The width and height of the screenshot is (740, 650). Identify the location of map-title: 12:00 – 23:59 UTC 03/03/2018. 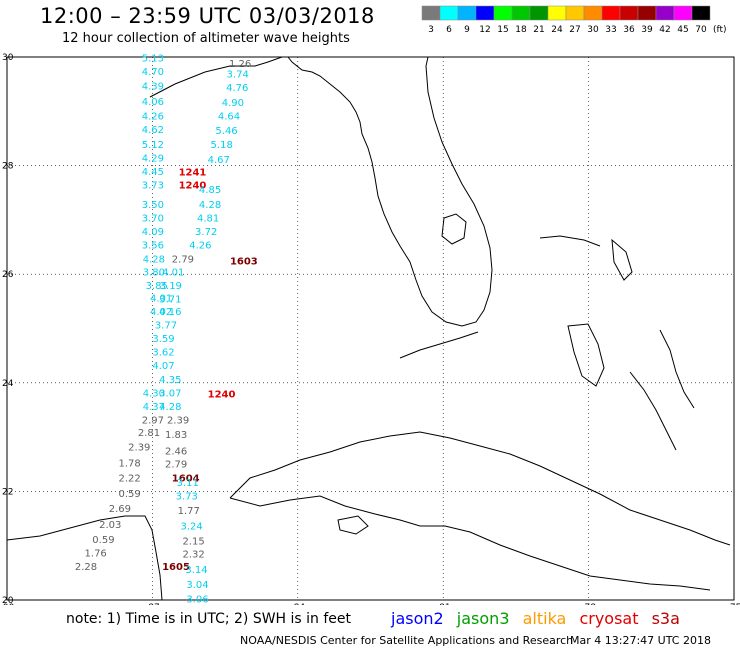
(207, 16).